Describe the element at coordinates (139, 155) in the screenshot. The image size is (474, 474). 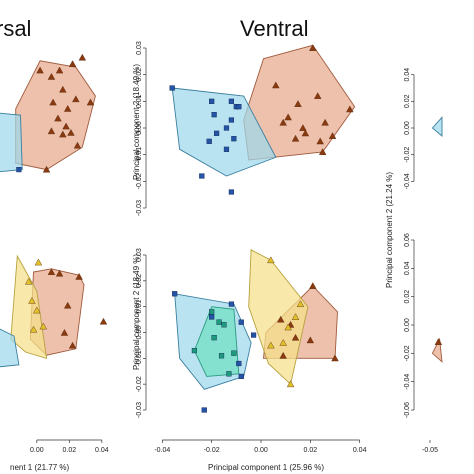
I see `ventral-top-y-tick-label-2: -0.01` at that location.